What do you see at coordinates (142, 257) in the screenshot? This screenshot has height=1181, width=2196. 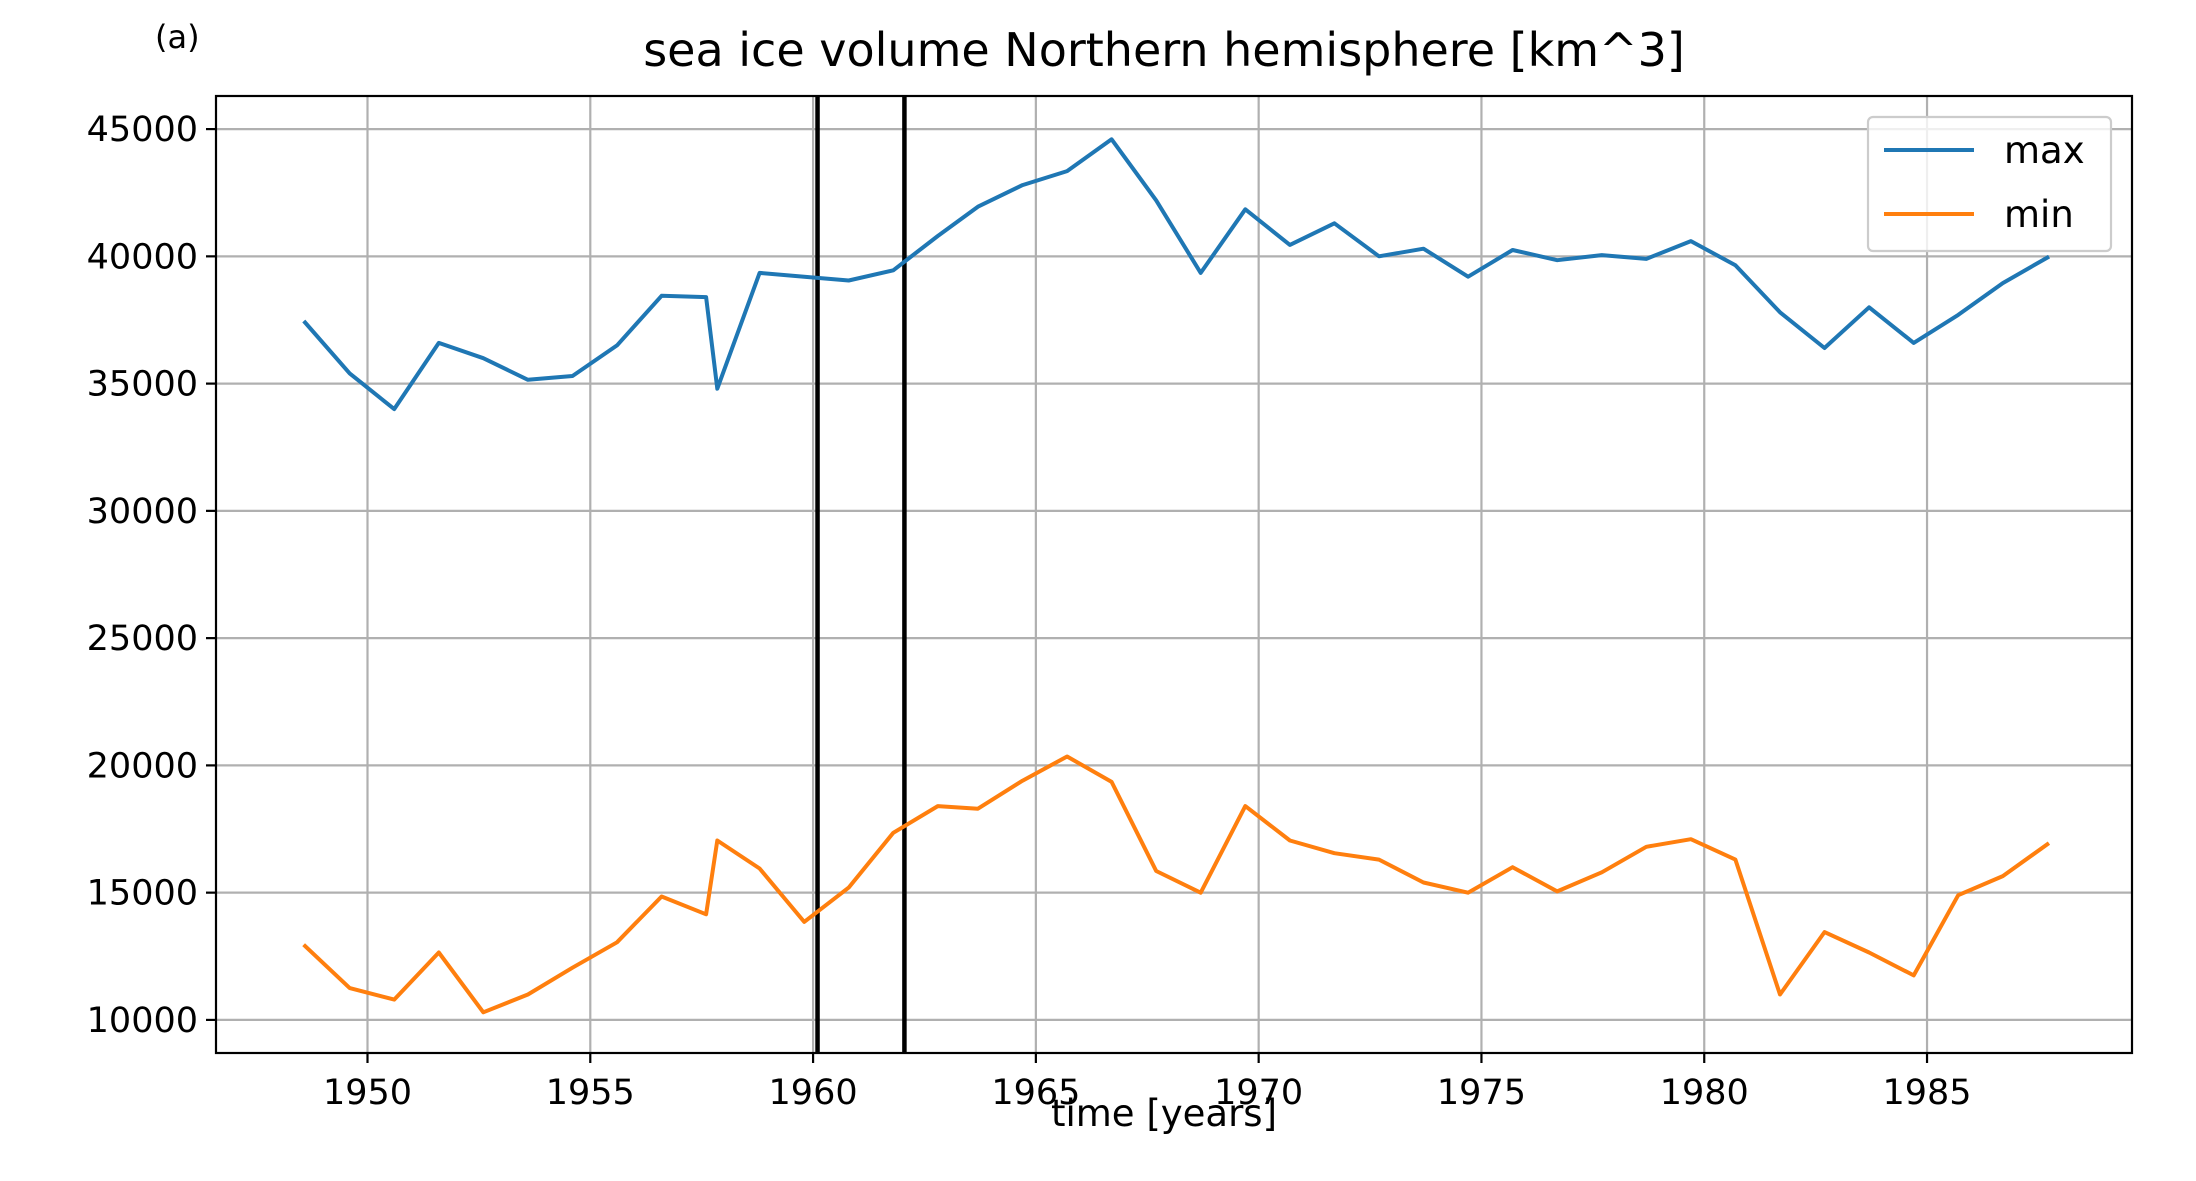 I see `y-tick-label: 40000` at bounding box center [142, 257].